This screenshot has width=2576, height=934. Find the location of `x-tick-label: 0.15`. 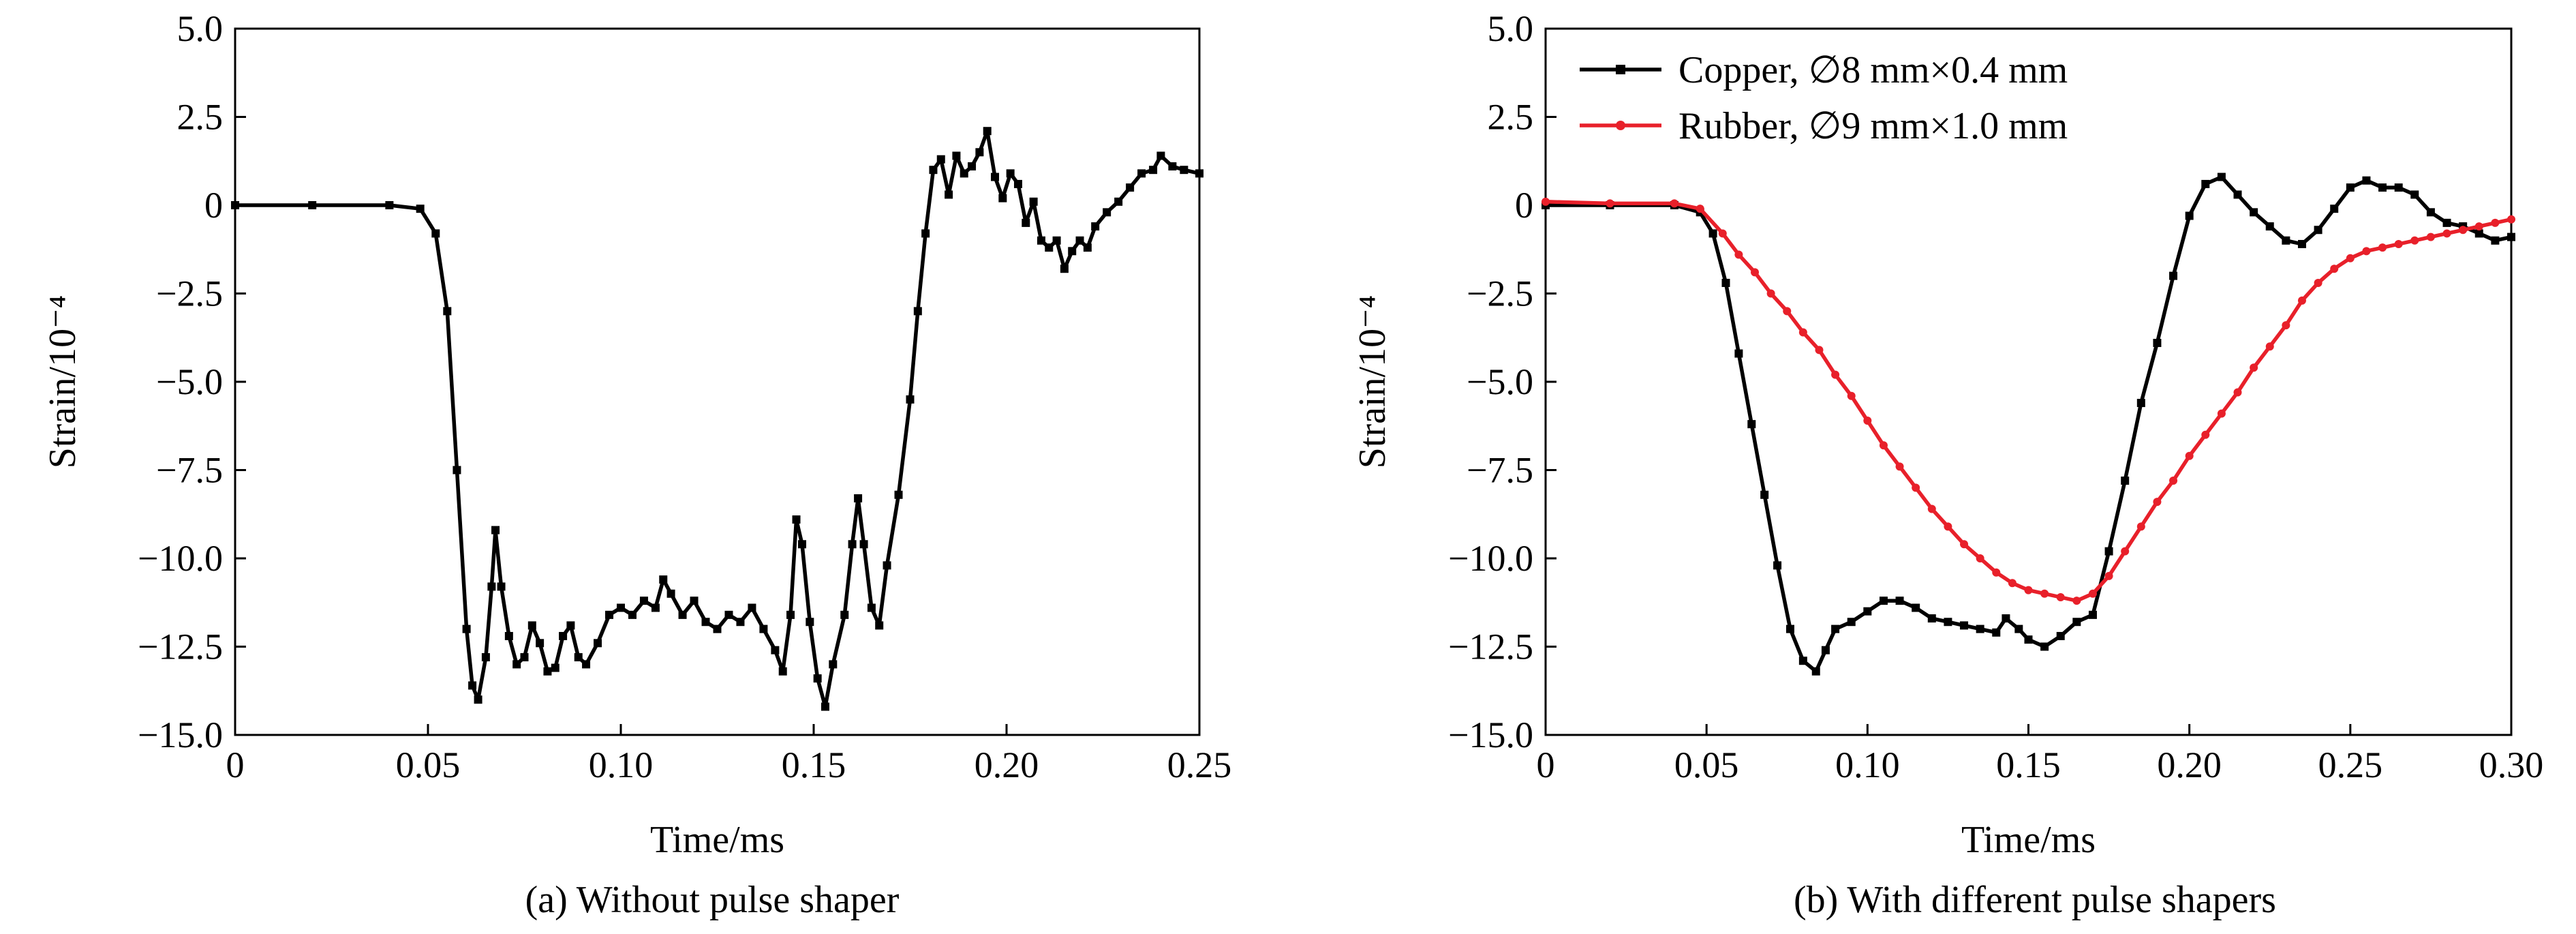

x-tick-label: 0.15 is located at coordinates (814, 765).